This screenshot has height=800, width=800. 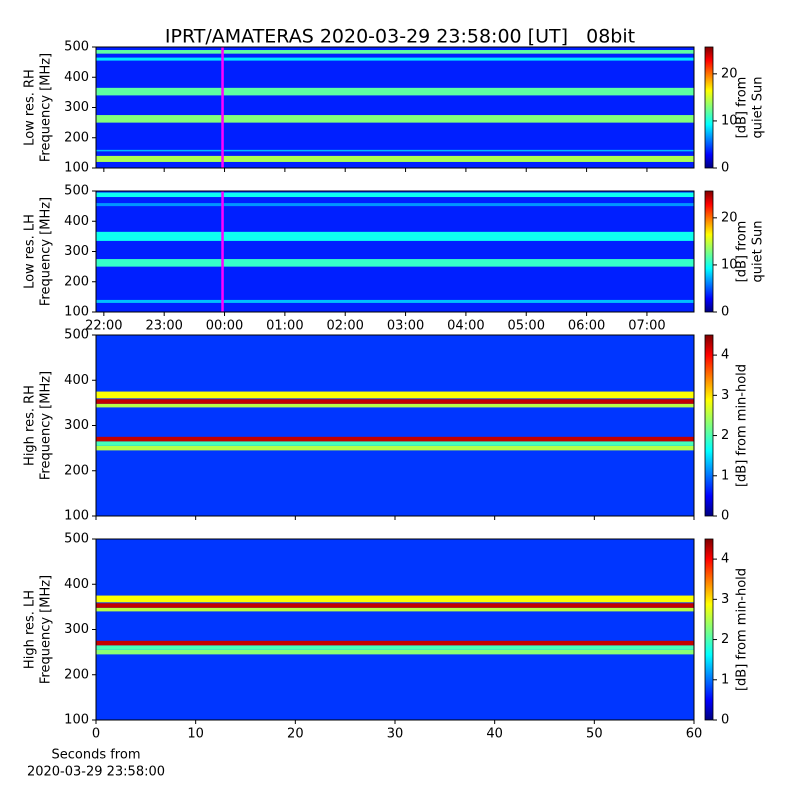 What do you see at coordinates (465, 326) in the screenshot?
I see `x-tick-label: 04:00` at bounding box center [465, 326].